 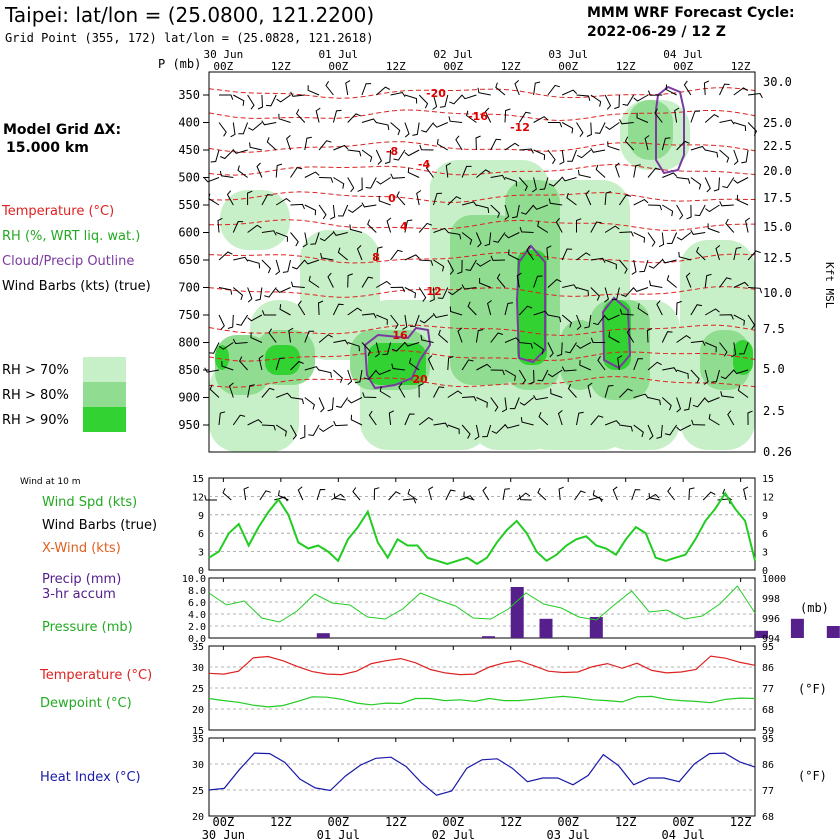 I want to click on precip-bar, so click(x=833, y=632).